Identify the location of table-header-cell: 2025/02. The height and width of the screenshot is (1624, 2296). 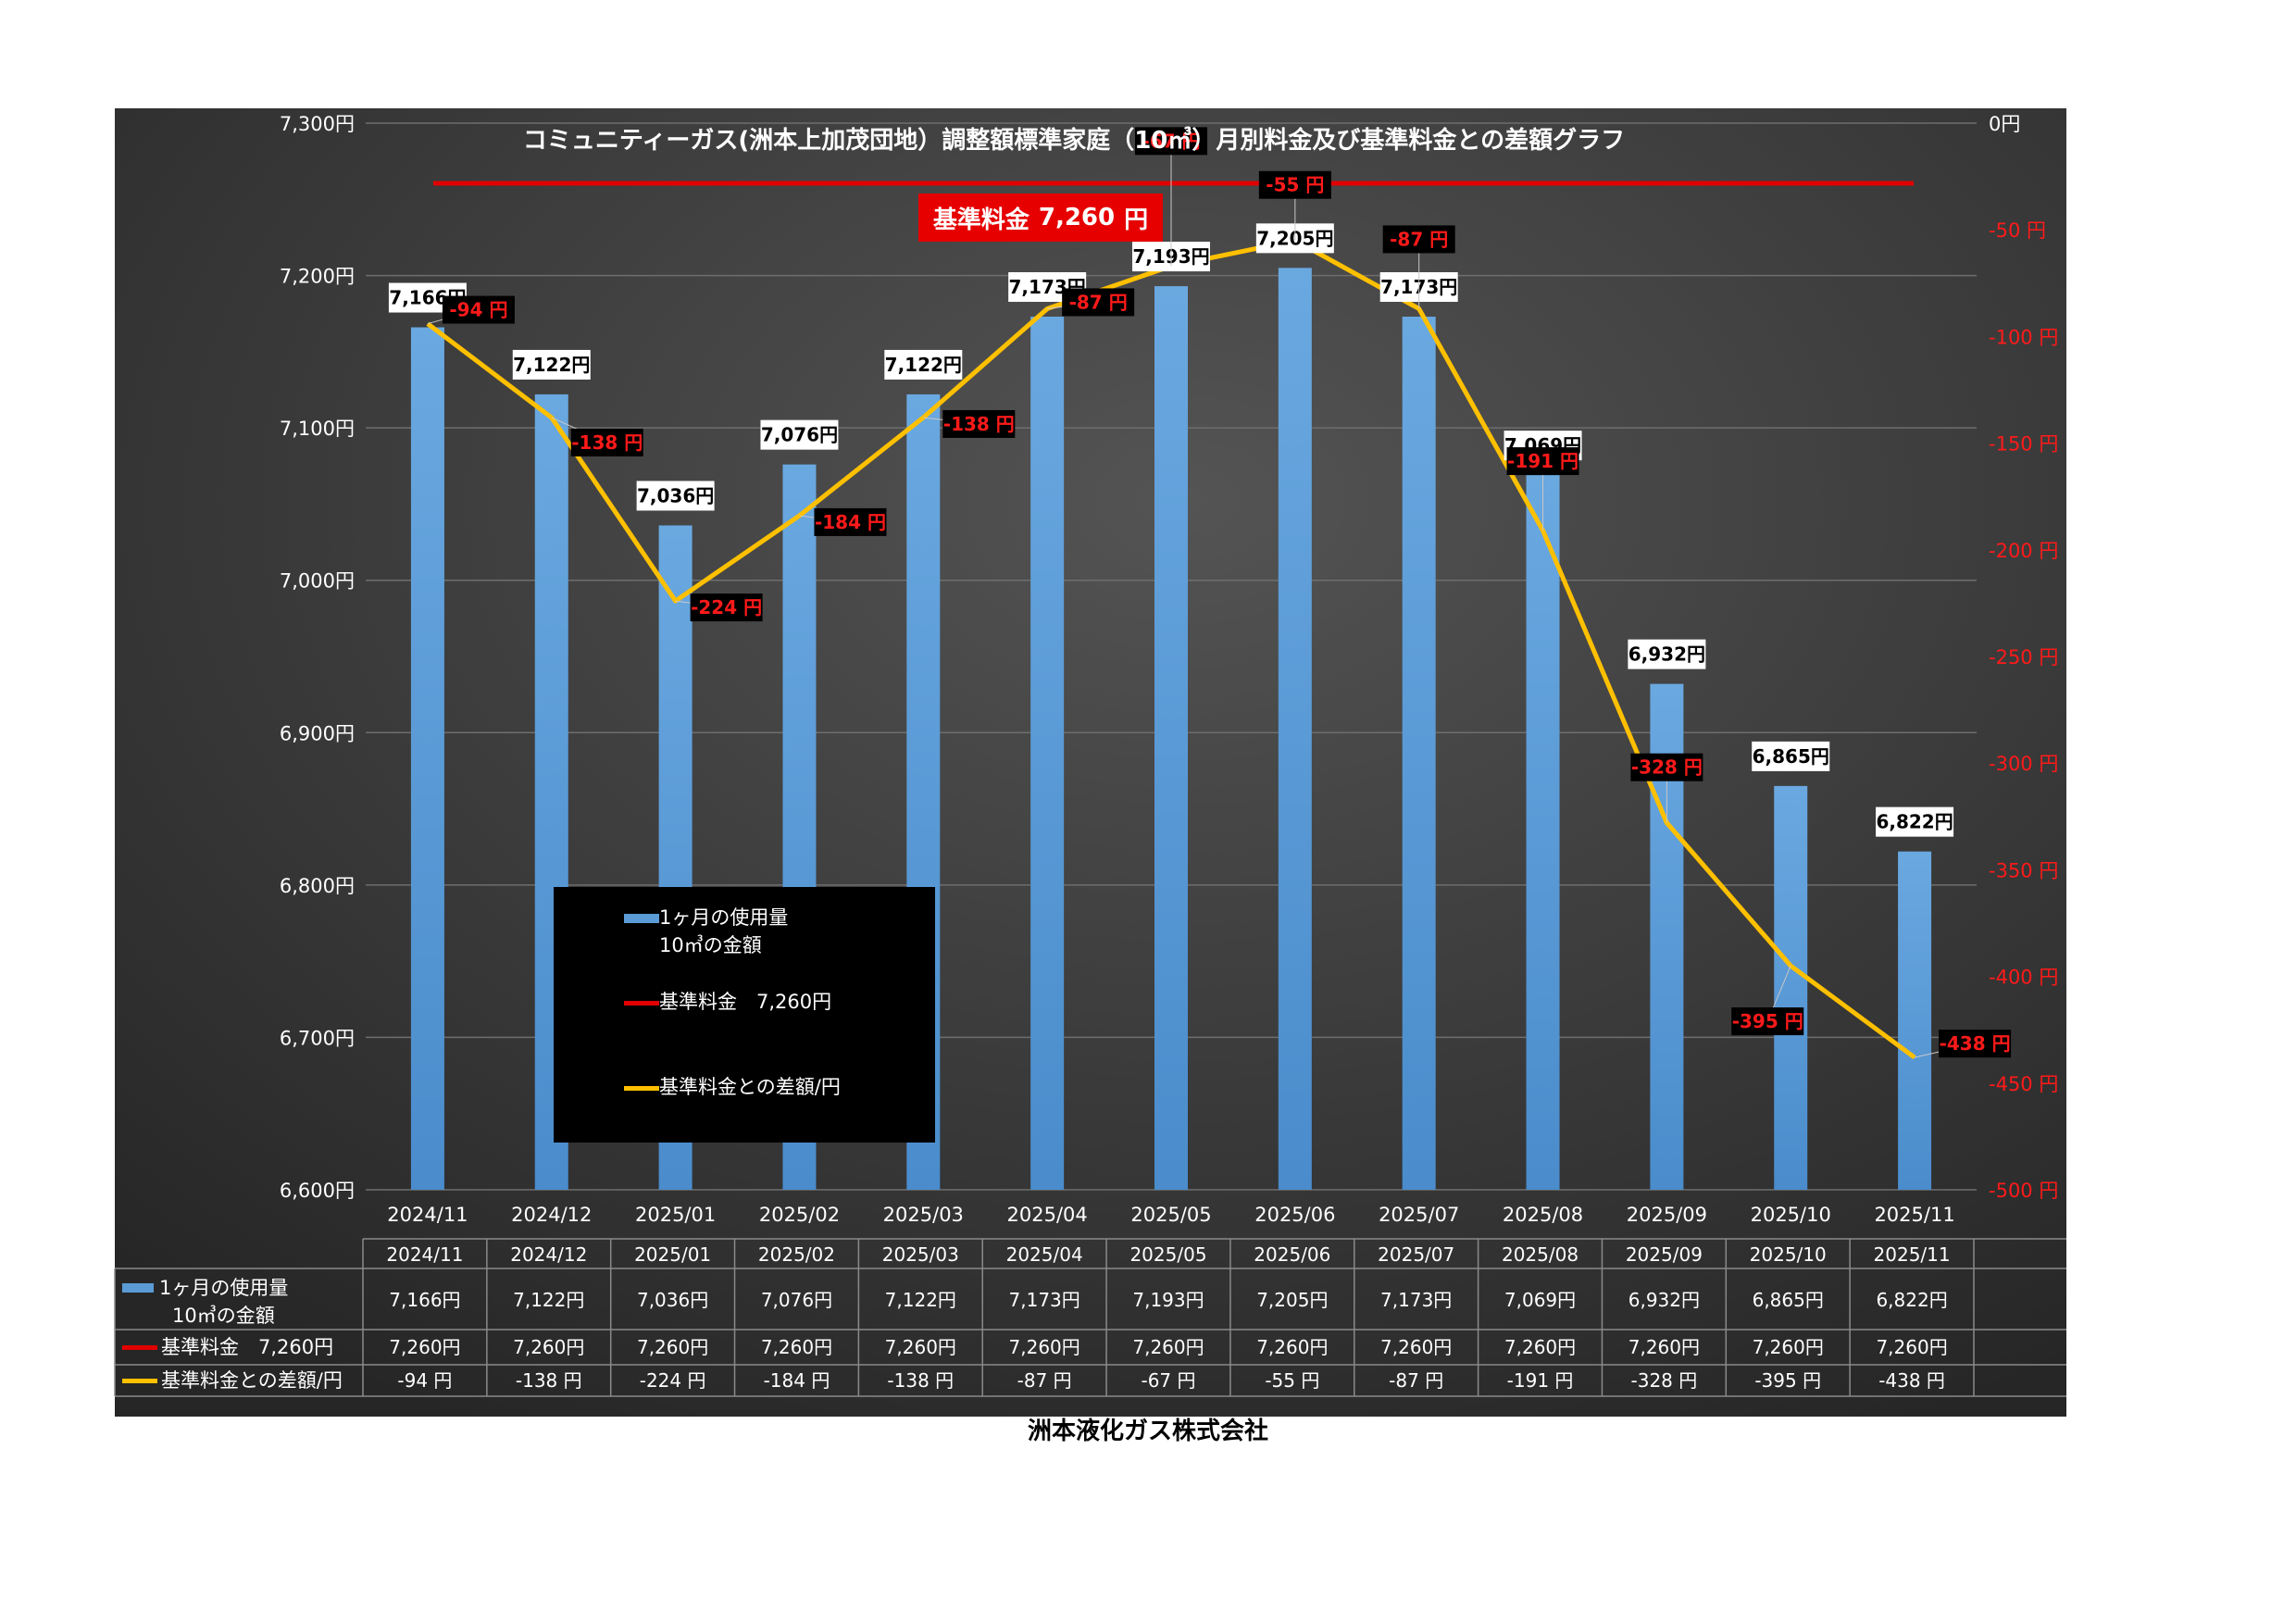
(796, 1254).